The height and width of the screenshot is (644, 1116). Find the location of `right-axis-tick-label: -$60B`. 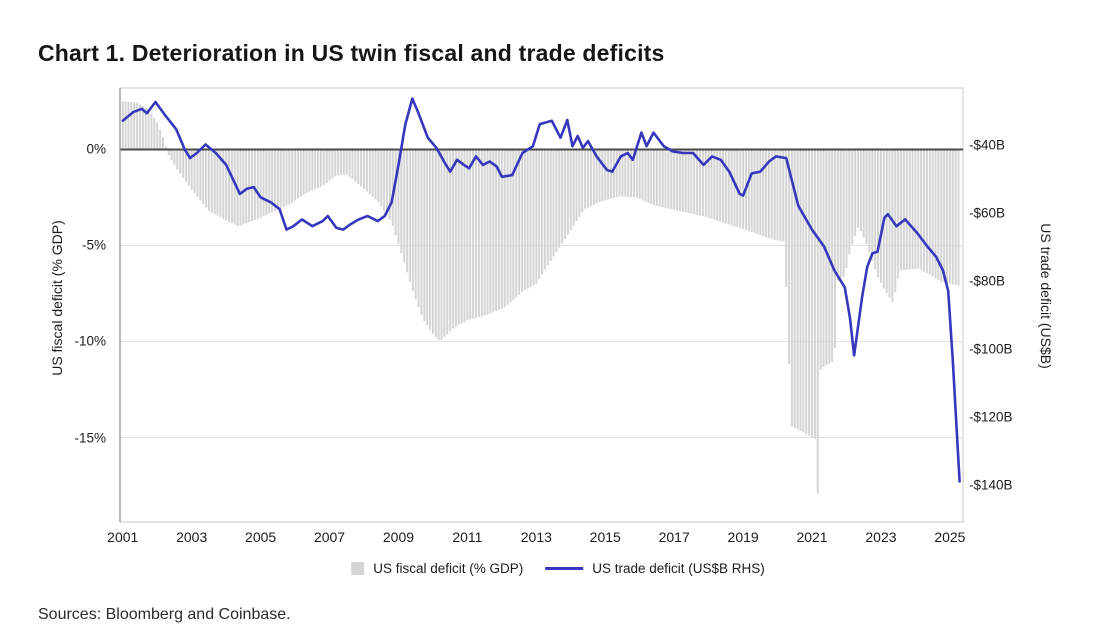

right-axis-tick-label: -$60B is located at coordinates (987, 213).